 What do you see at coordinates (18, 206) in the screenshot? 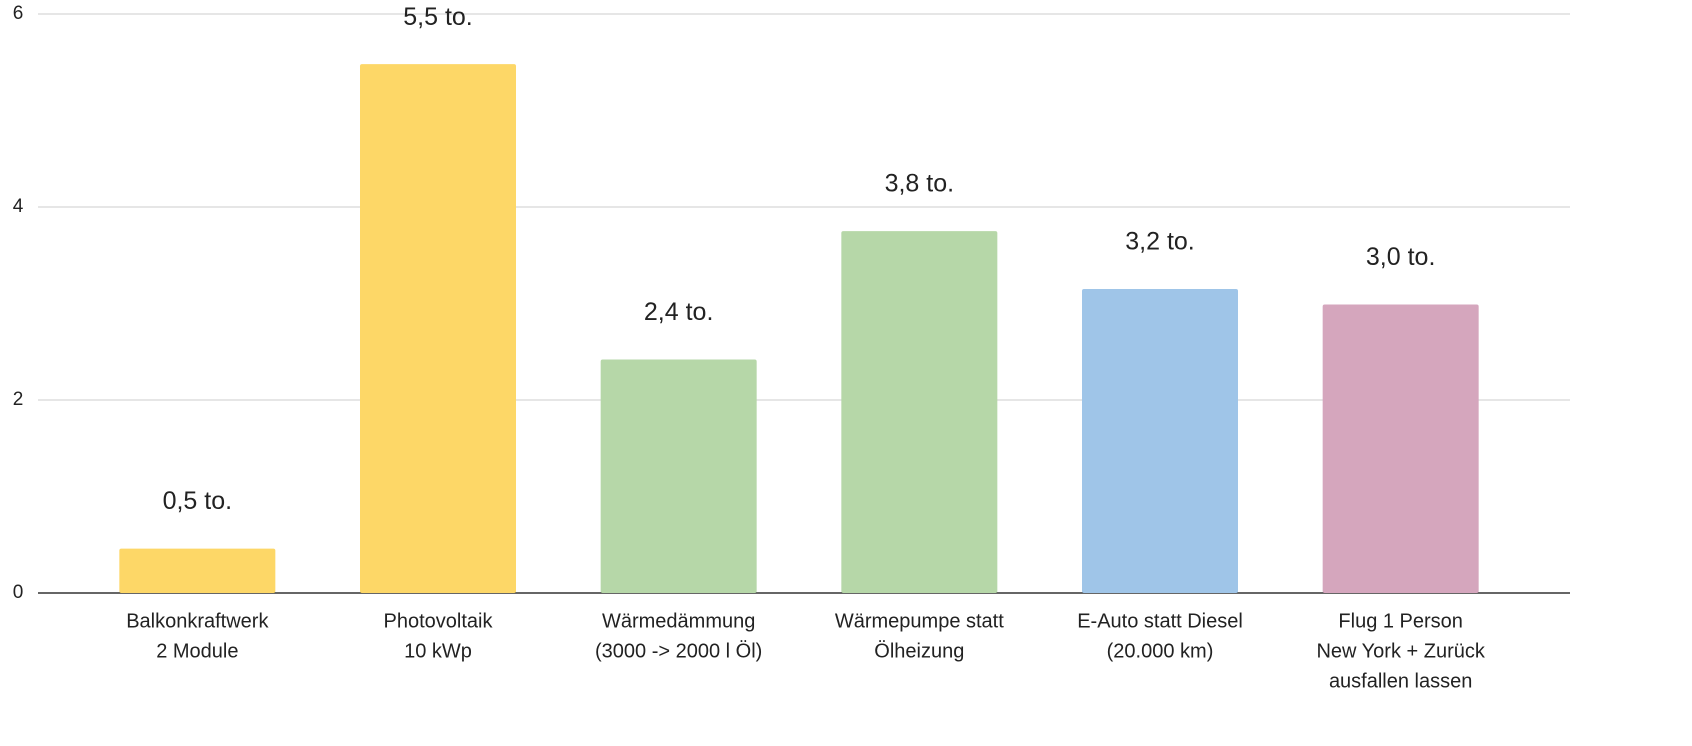
I see `y-tick-label: 4` at bounding box center [18, 206].